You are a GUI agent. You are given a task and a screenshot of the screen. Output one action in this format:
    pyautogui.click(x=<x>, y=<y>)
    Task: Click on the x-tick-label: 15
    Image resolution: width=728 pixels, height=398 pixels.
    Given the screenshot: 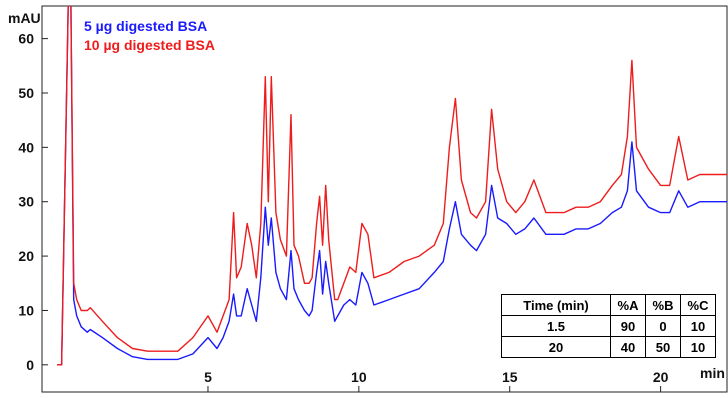 What is the action you would take?
    pyautogui.click(x=510, y=377)
    